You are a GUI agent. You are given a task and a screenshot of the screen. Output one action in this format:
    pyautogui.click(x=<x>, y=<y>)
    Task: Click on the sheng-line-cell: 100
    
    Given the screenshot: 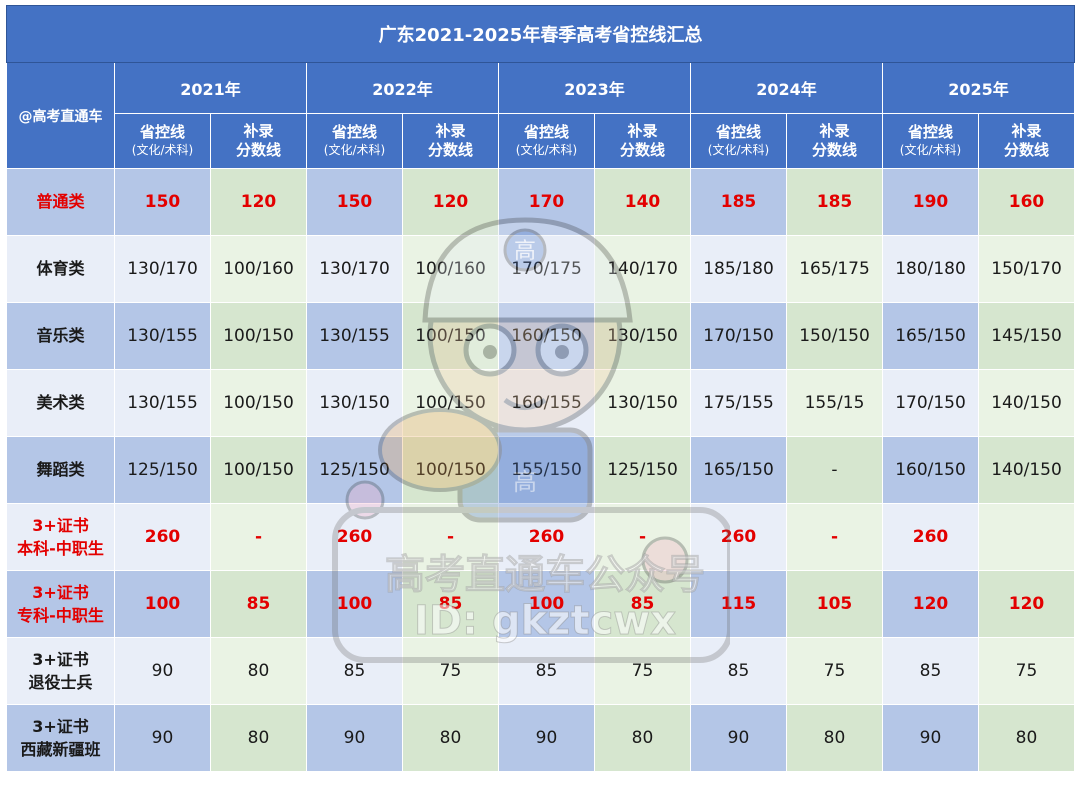 What is the action you would take?
    pyautogui.click(x=354, y=604)
    